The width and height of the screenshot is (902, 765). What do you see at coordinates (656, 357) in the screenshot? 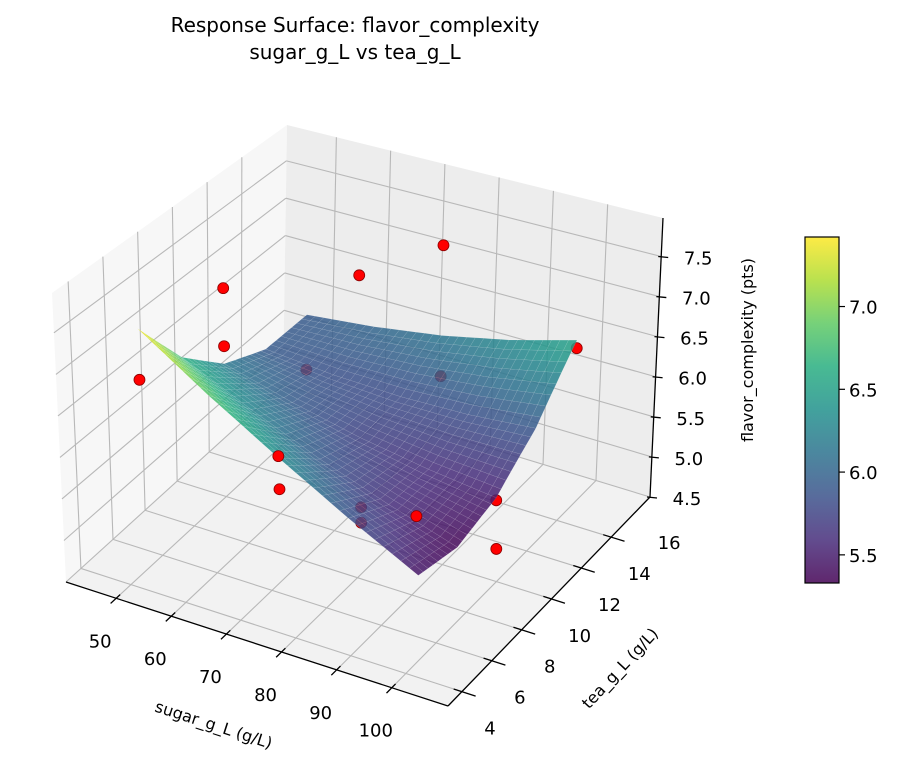
I see `z-axis-line` at bounding box center [656, 357].